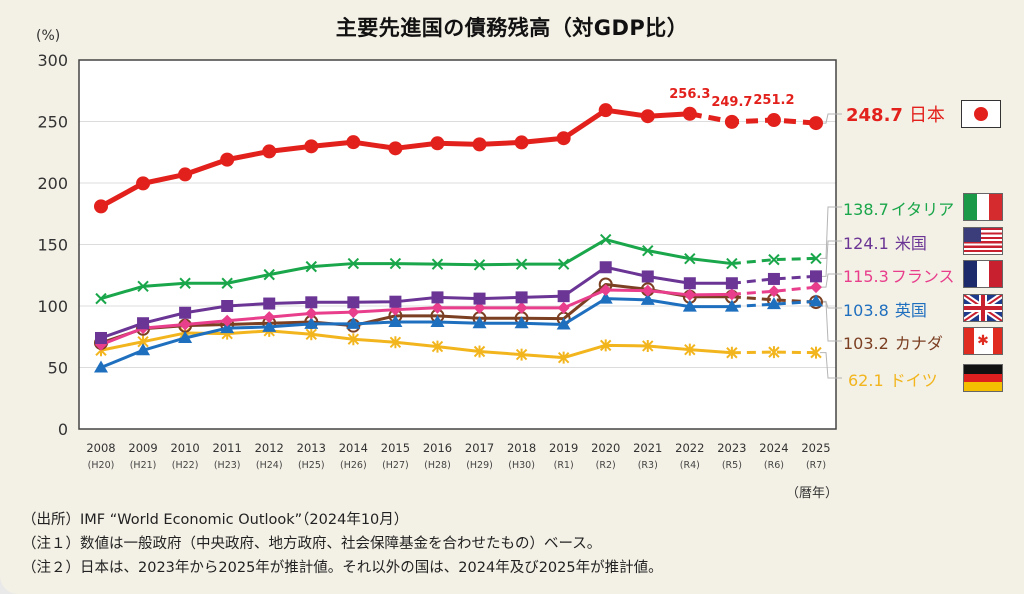 The width and height of the screenshot is (1024, 594). Describe the element at coordinates (815, 448) in the screenshot. I see `x-tick-label: 2025` at that location.